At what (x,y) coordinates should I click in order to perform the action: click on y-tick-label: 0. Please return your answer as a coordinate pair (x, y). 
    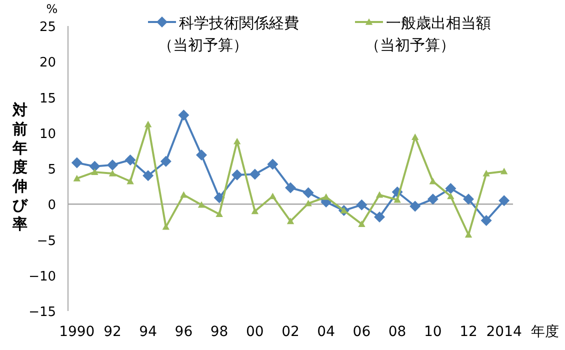
    Looking at the image, I should click on (52, 206).